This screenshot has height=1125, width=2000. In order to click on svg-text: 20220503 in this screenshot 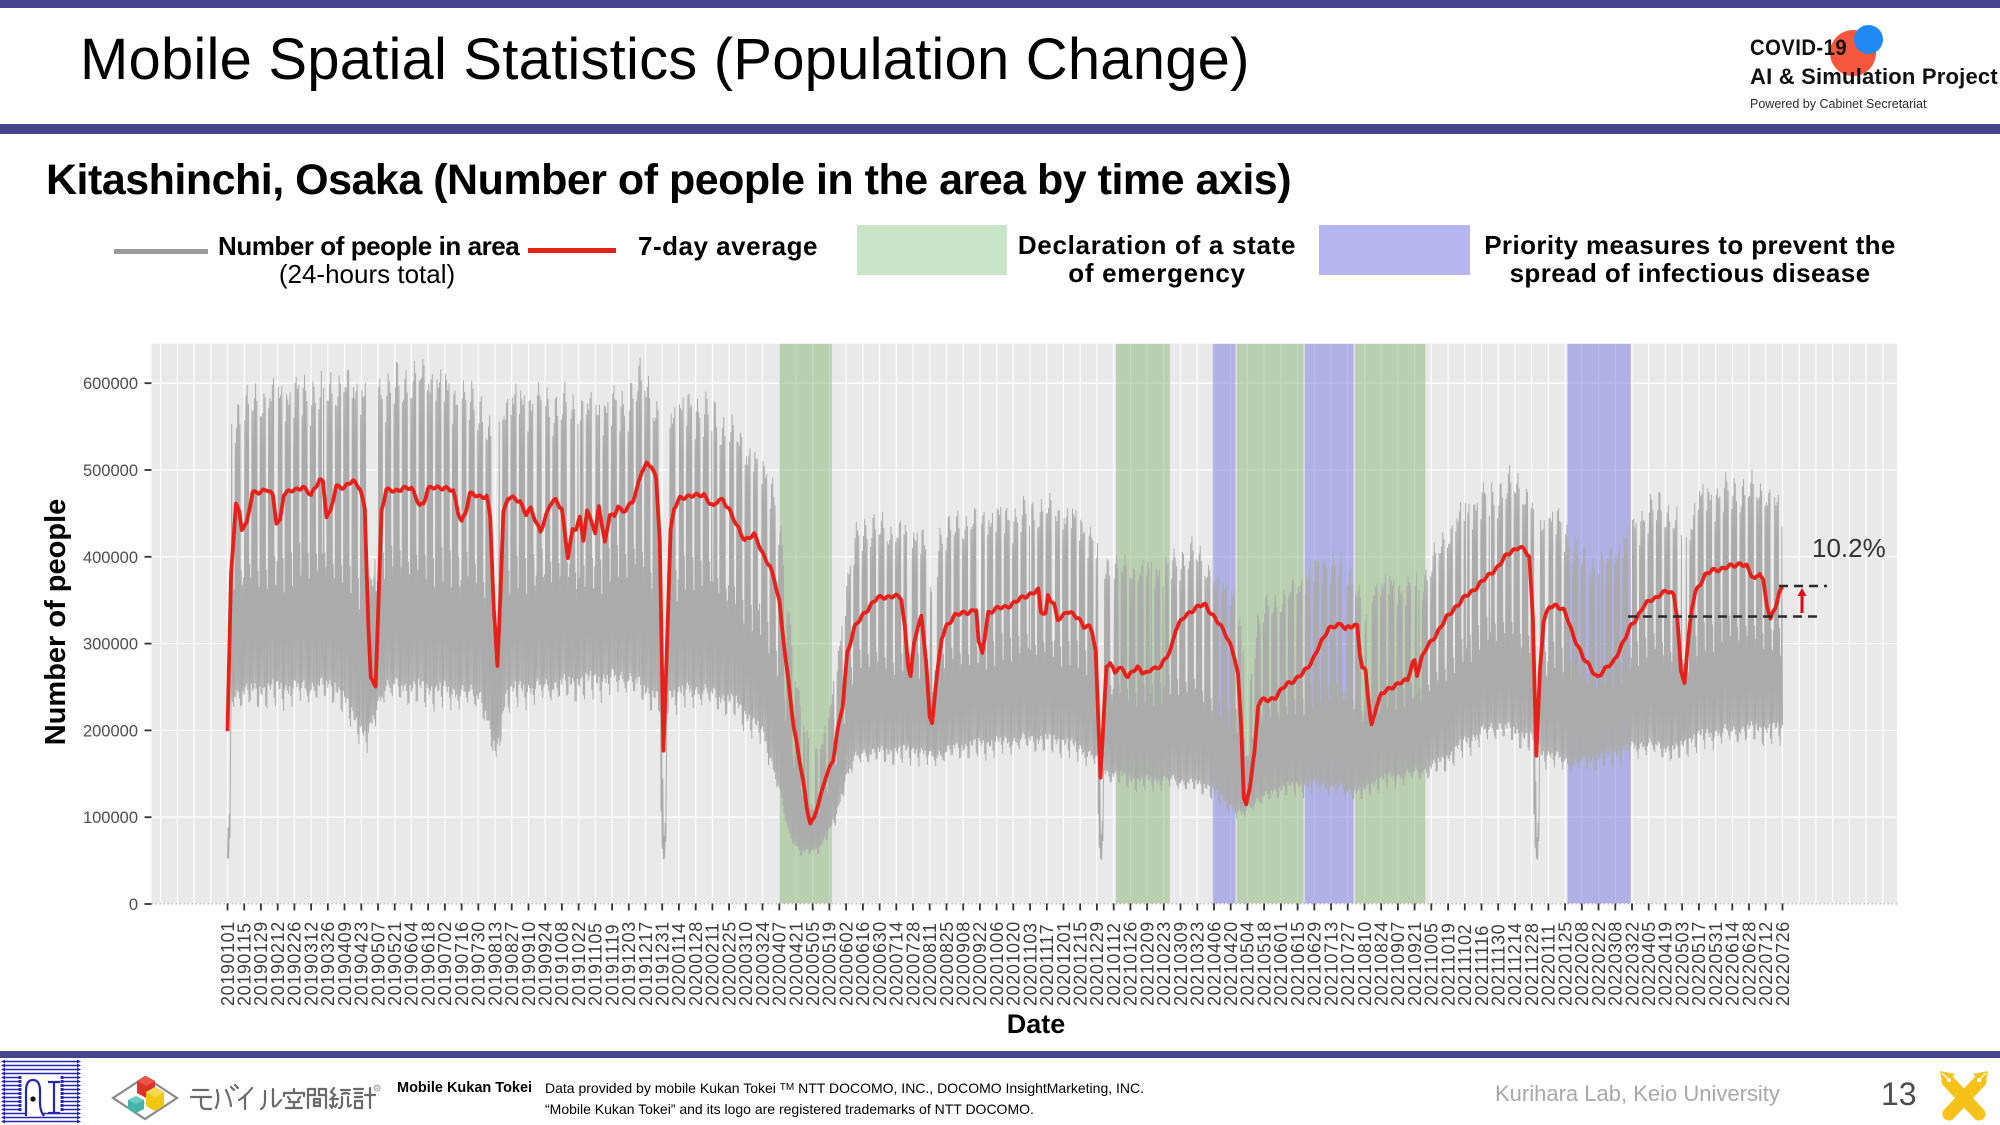, I will do `click(1682, 963)`.